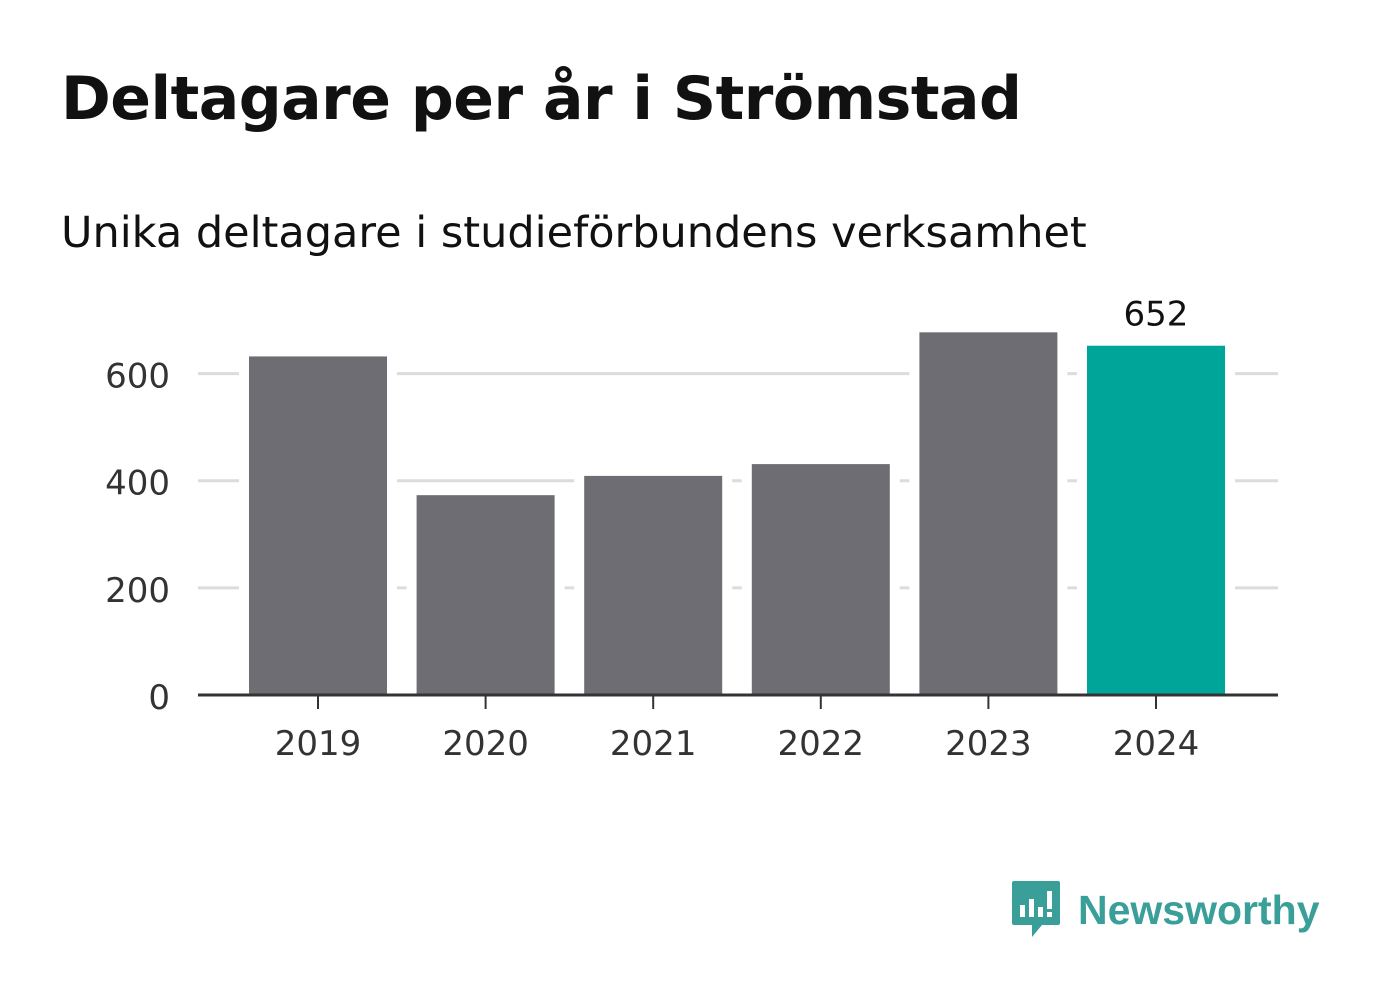 The height and width of the screenshot is (999, 1382). I want to click on bar-2019, so click(318, 525).